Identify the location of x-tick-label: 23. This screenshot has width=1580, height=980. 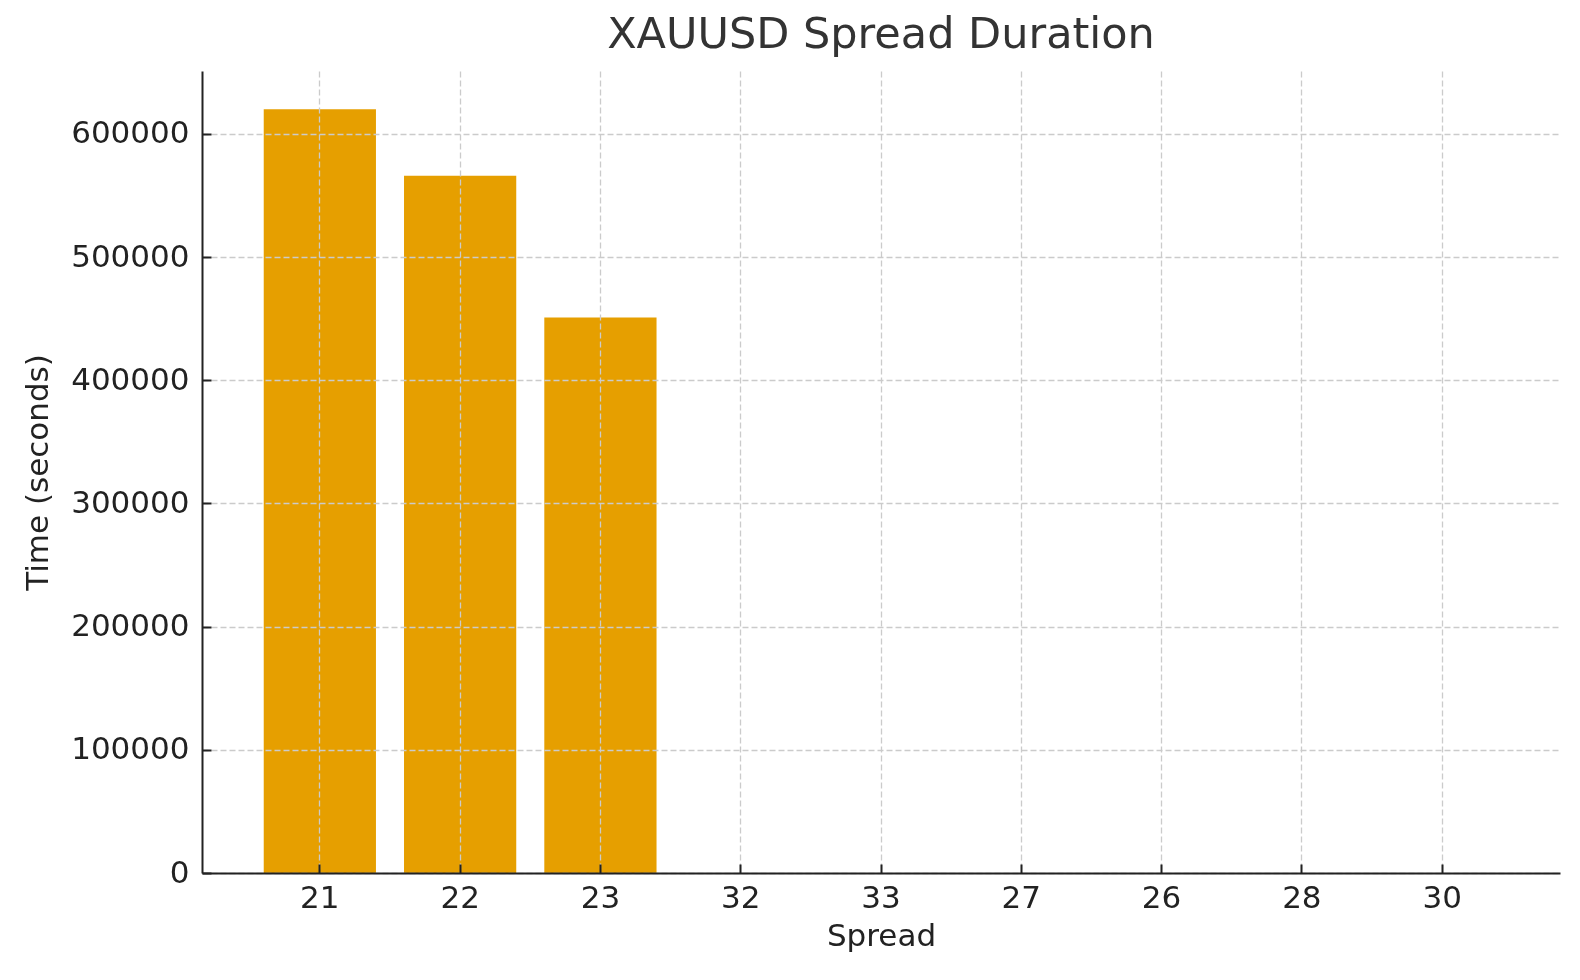
(600, 896).